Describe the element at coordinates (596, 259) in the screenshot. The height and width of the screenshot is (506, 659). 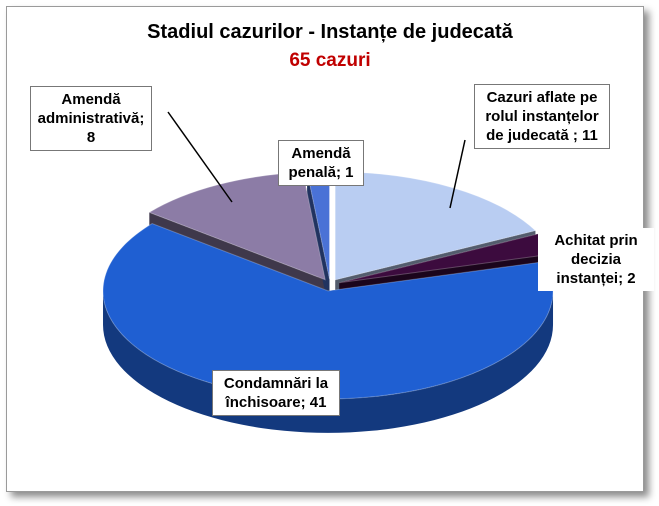
I see `data-label: Achitat prin decizia instanței; 2` at that location.